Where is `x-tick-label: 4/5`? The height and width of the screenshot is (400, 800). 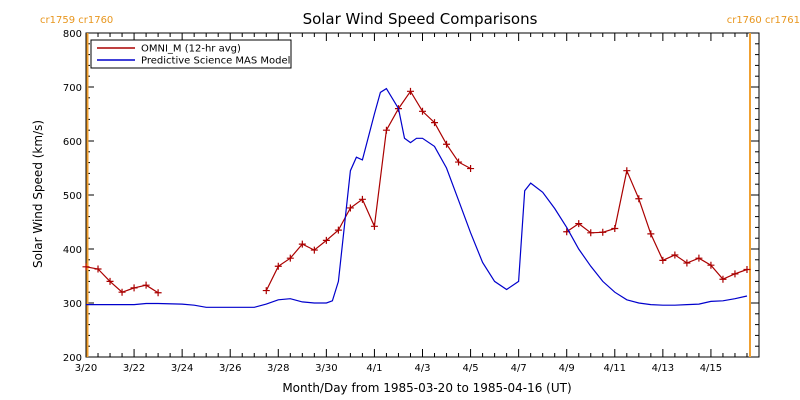 x-tick-label: 4/5 is located at coordinates (471, 368).